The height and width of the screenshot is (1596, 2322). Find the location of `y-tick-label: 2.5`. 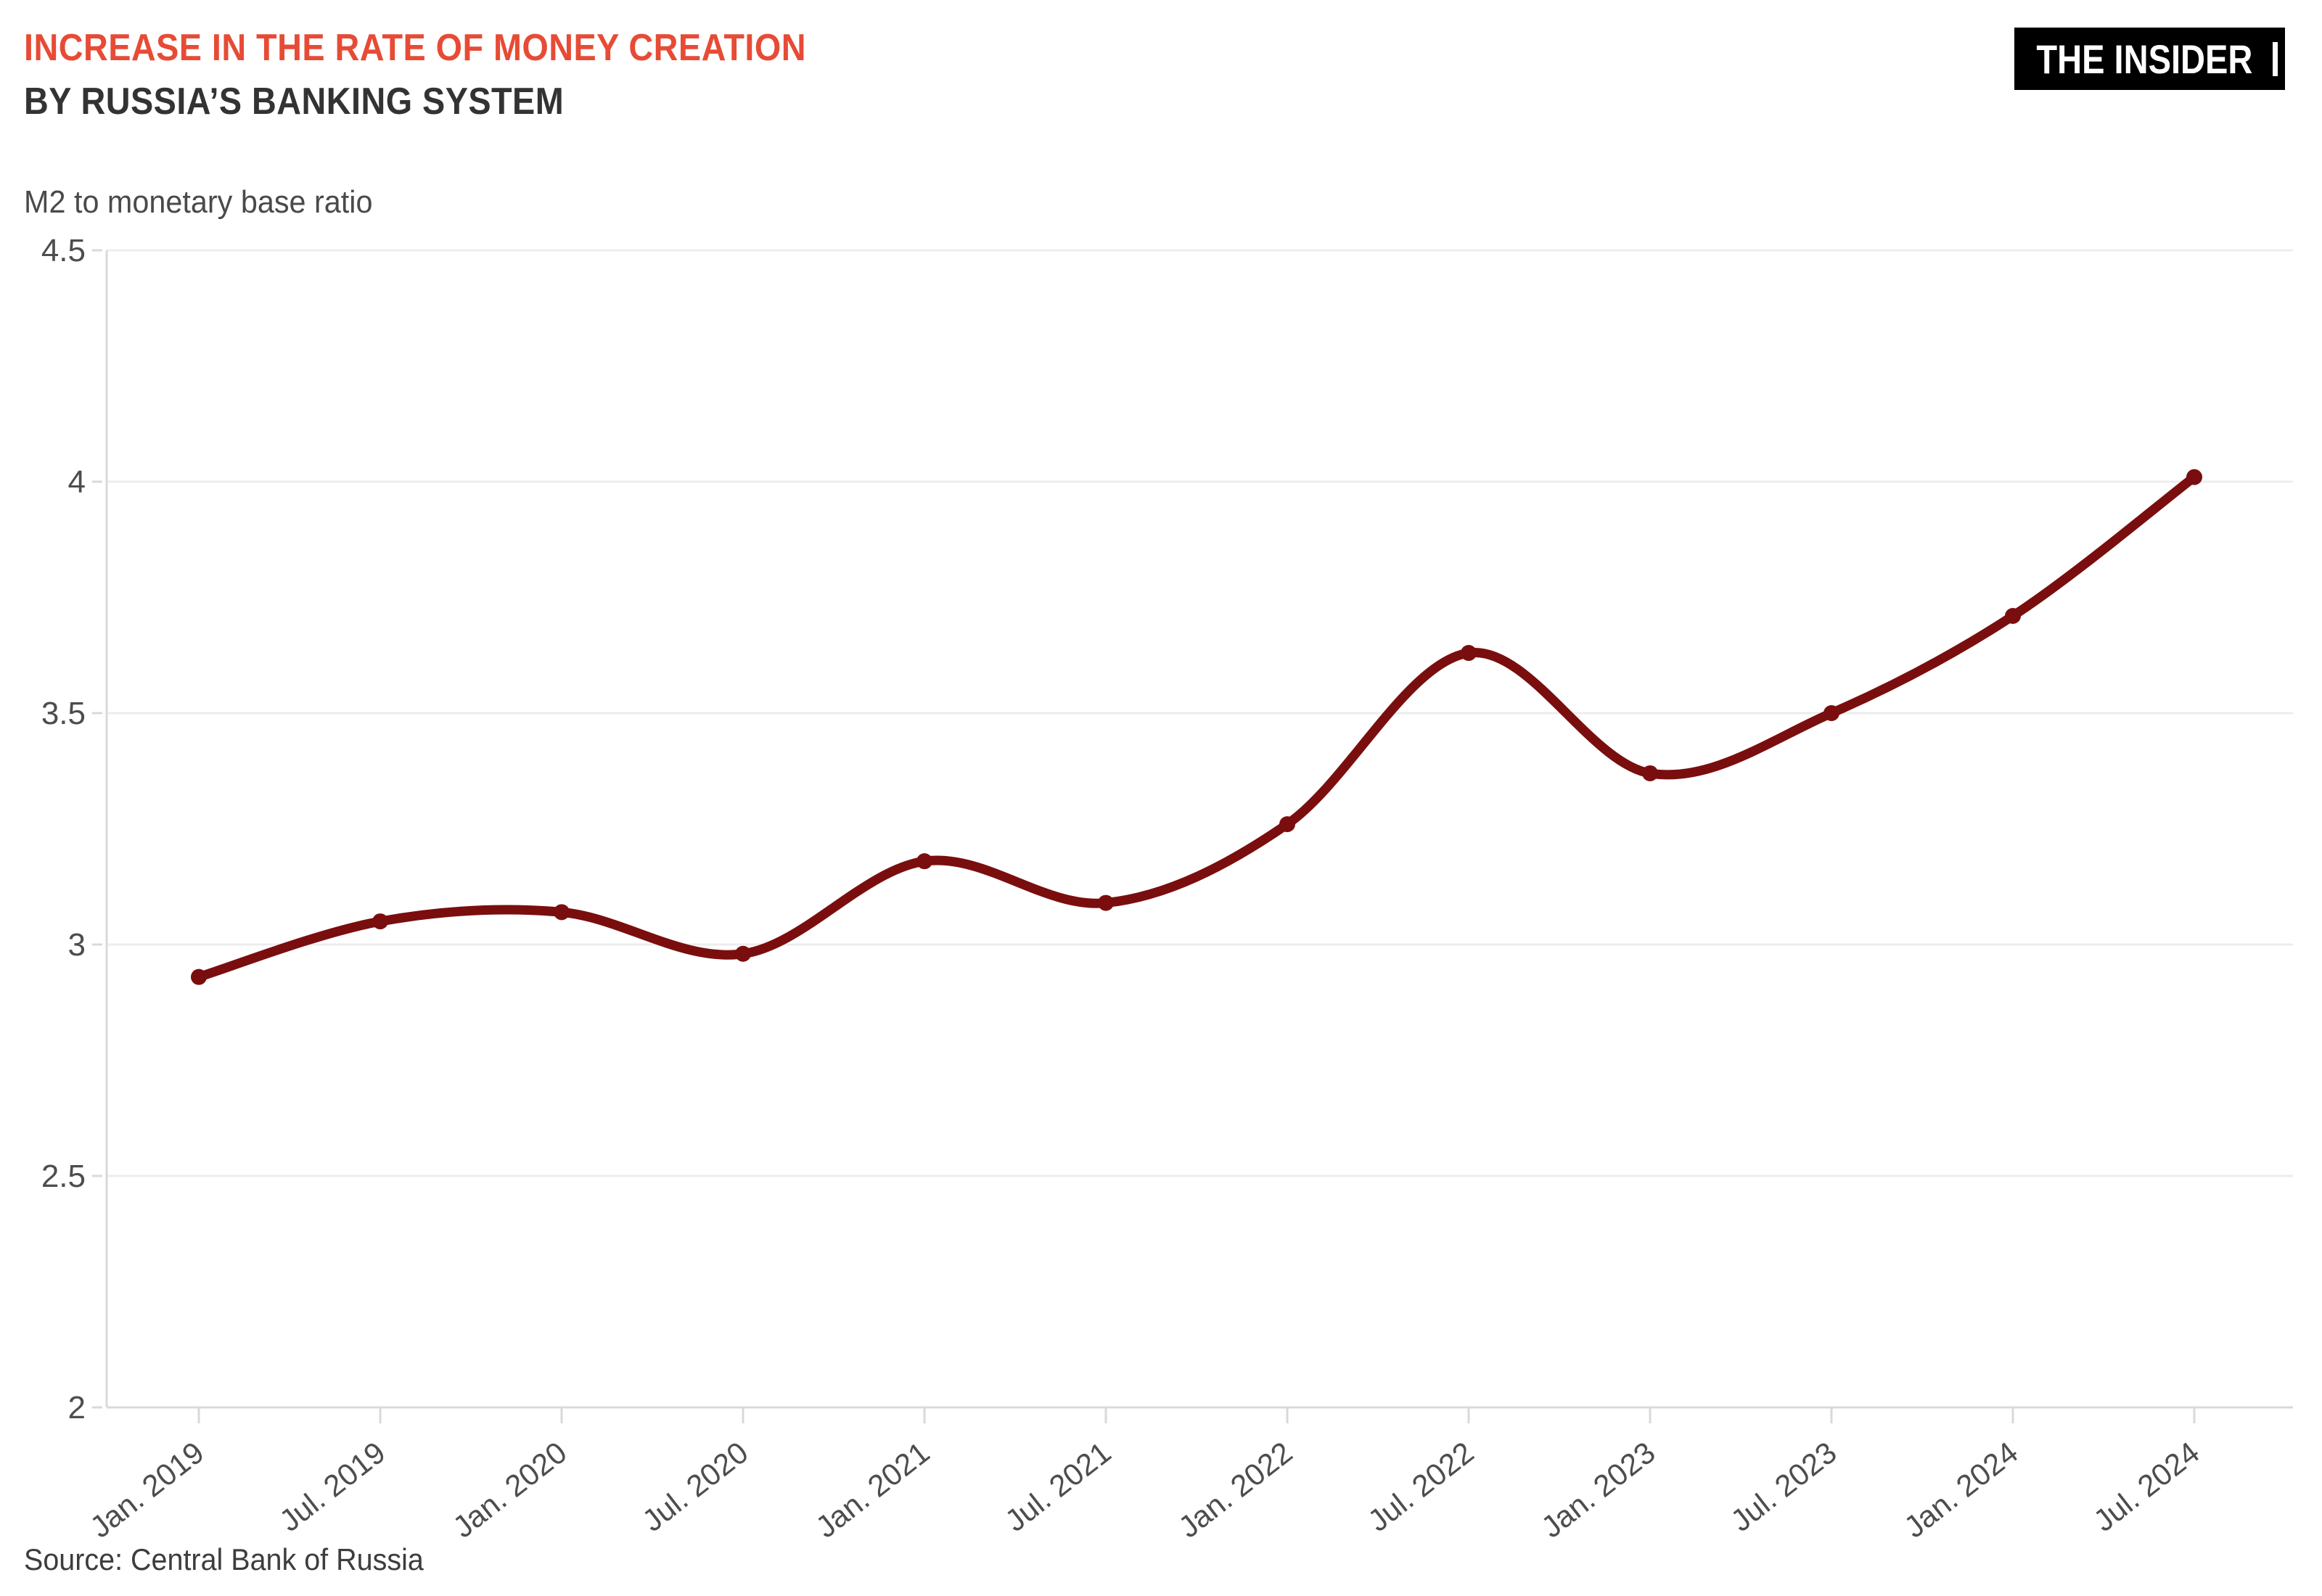

y-tick-label: 2.5 is located at coordinates (63, 1176).